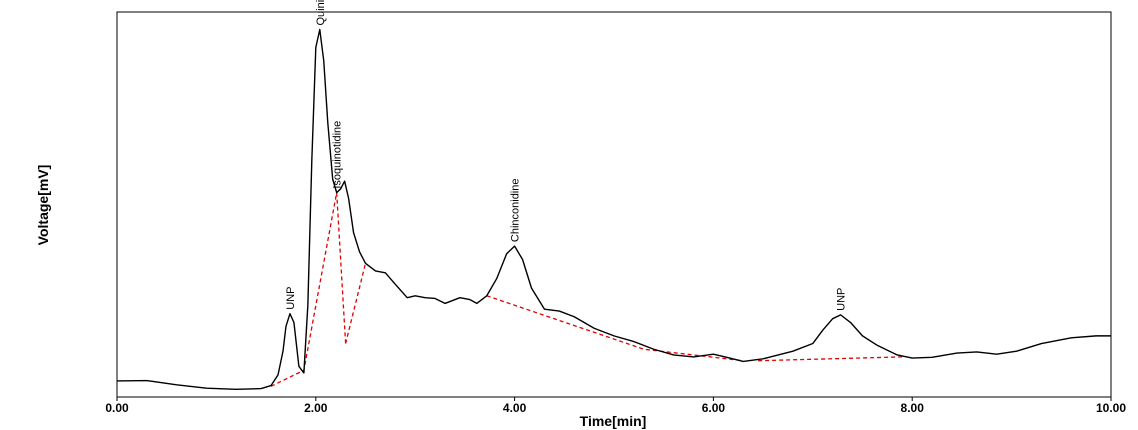  I want to click on x-axis-title: Time[min], so click(613, 421).